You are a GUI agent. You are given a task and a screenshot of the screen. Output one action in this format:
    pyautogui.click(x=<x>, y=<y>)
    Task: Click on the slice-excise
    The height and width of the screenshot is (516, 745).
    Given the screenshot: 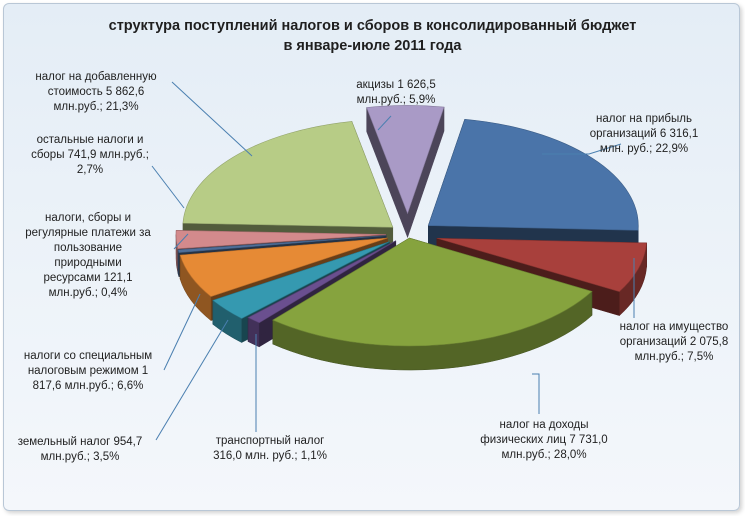 What is the action you would take?
    pyautogui.click(x=405, y=171)
    